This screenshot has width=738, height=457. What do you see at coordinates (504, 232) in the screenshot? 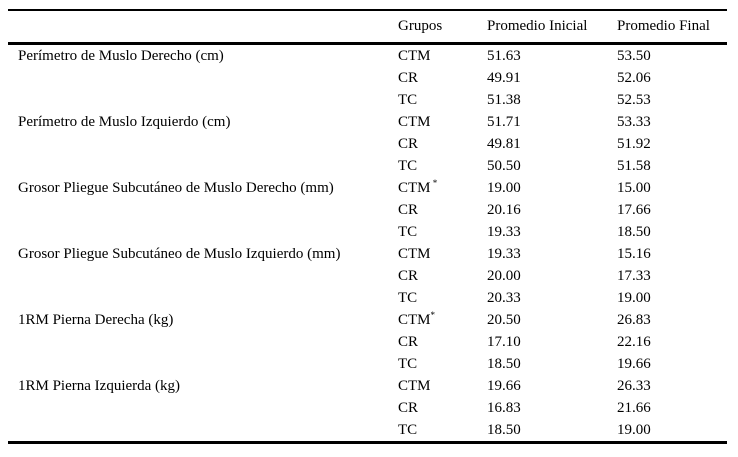
I see `promedio-inicial-cell: 19.33` at bounding box center [504, 232].